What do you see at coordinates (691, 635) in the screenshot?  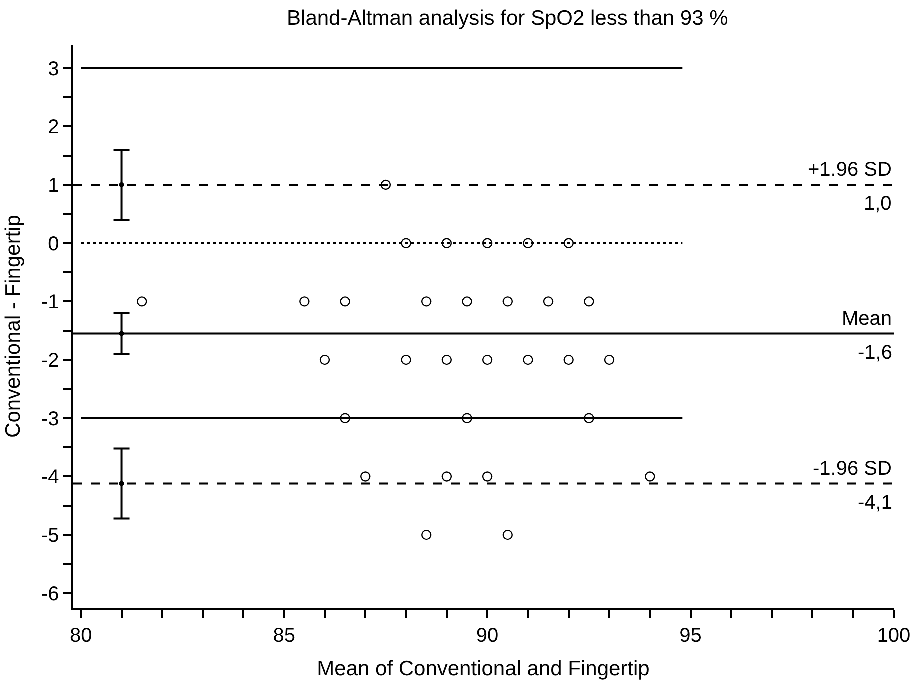 I see `x-tick-label: 95` at bounding box center [691, 635].